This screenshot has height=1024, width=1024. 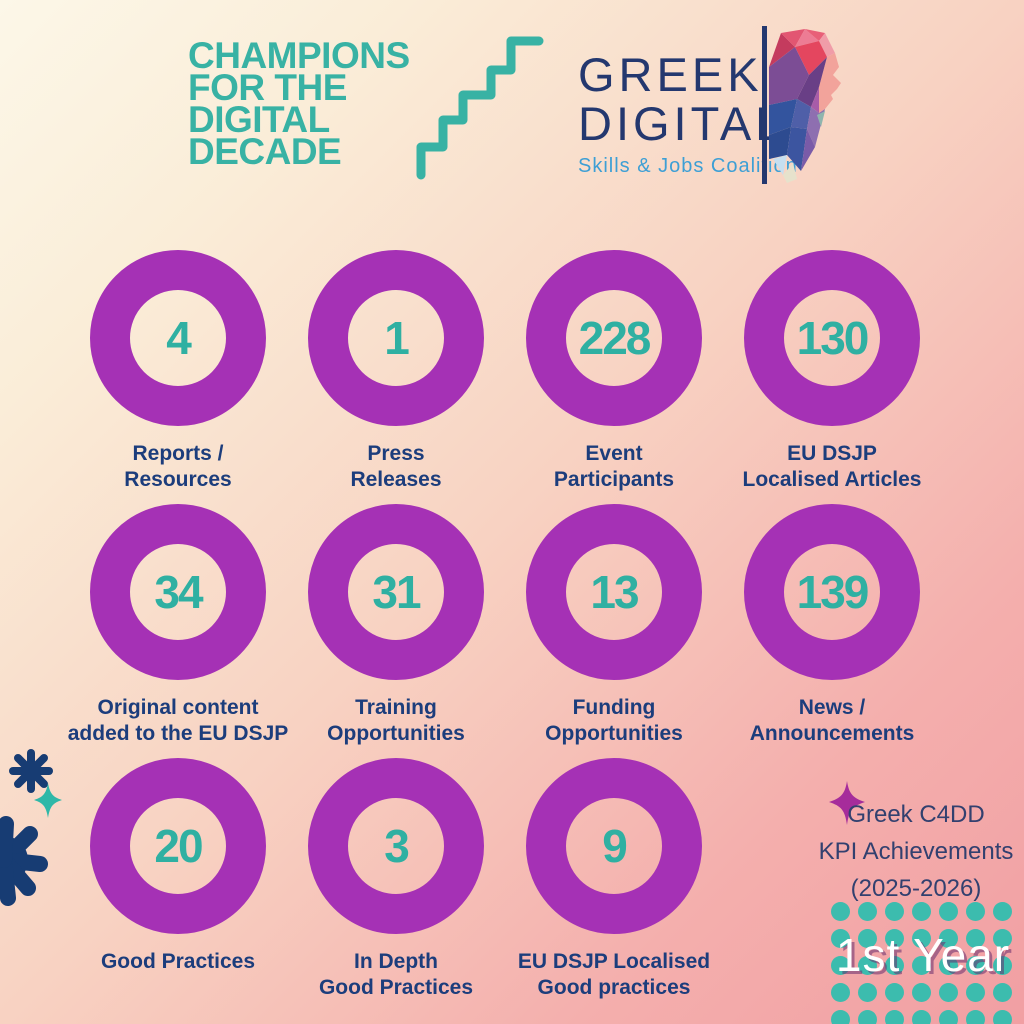 I want to click on magenta-sparkle-icon, so click(x=847, y=803).